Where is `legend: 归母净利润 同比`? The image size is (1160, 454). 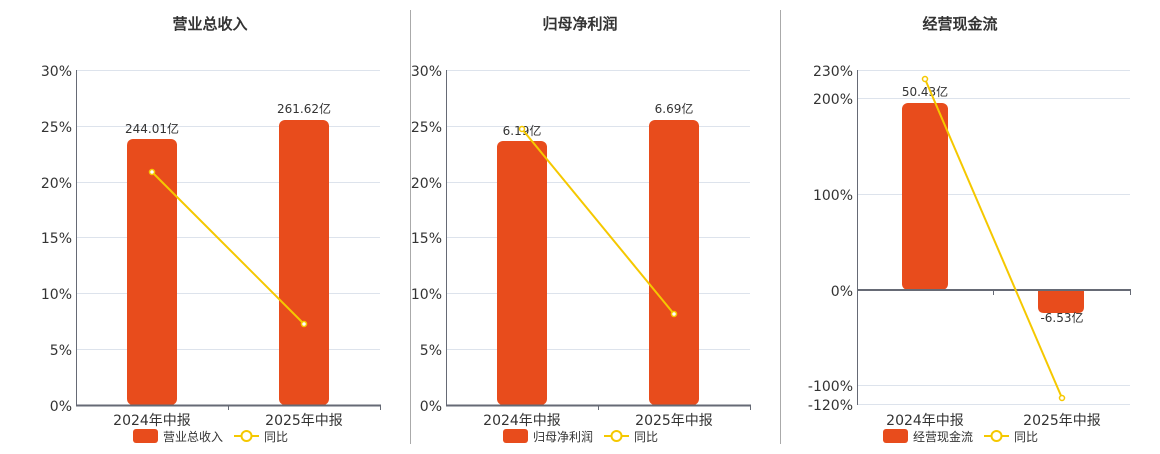
legend: 归母净利润 同比 is located at coordinates (580, 436).